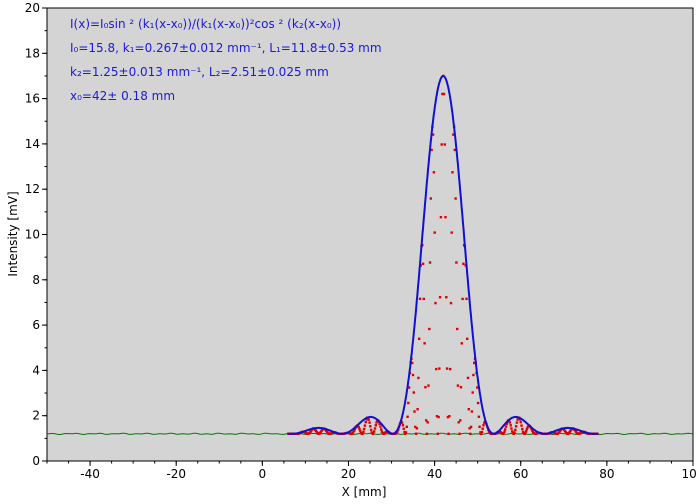 This screenshot has width=696, height=504. I want to click on fit-params-line-2: k₂=1.25±0.013 mm⁻¹, L₂=2.51±0.025 mm, so click(199, 72).